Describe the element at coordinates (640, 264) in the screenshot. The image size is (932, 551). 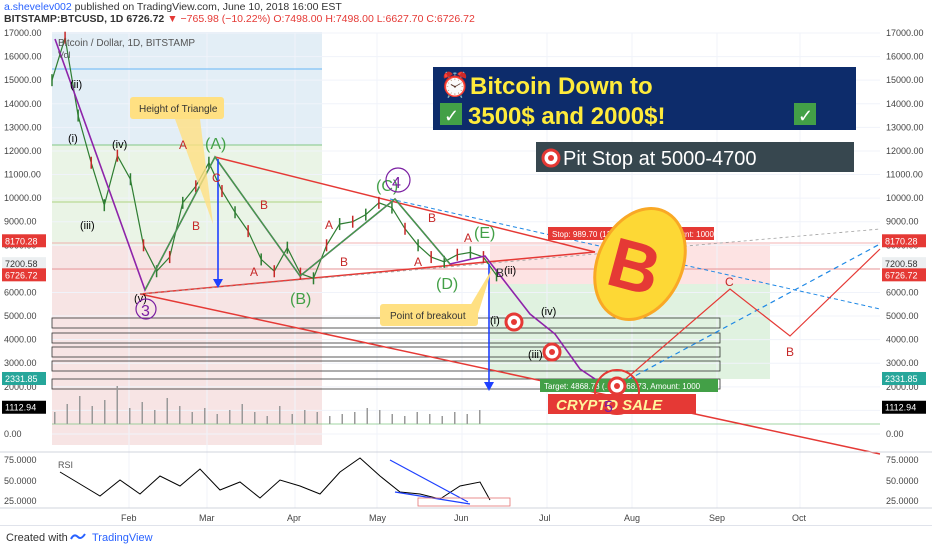
I see `bitcoin-logo-icon: B` at that location.